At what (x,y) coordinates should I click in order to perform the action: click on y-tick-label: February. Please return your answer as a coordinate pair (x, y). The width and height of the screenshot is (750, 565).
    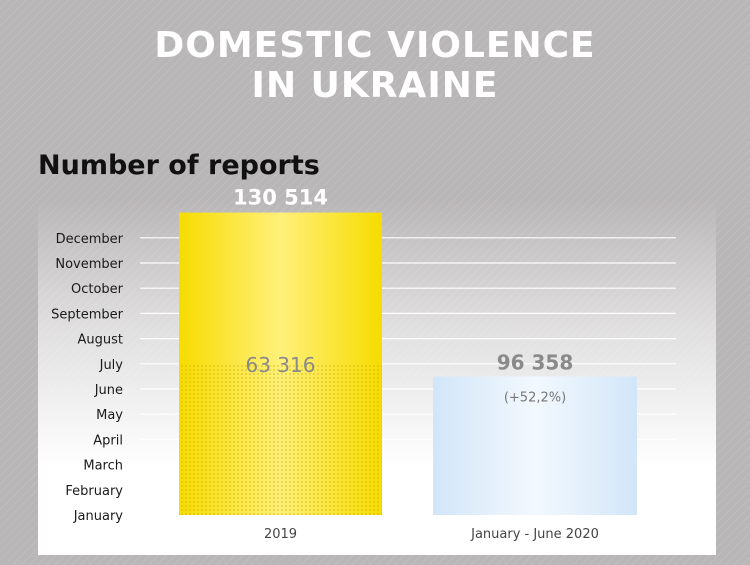
    Looking at the image, I should click on (94, 491).